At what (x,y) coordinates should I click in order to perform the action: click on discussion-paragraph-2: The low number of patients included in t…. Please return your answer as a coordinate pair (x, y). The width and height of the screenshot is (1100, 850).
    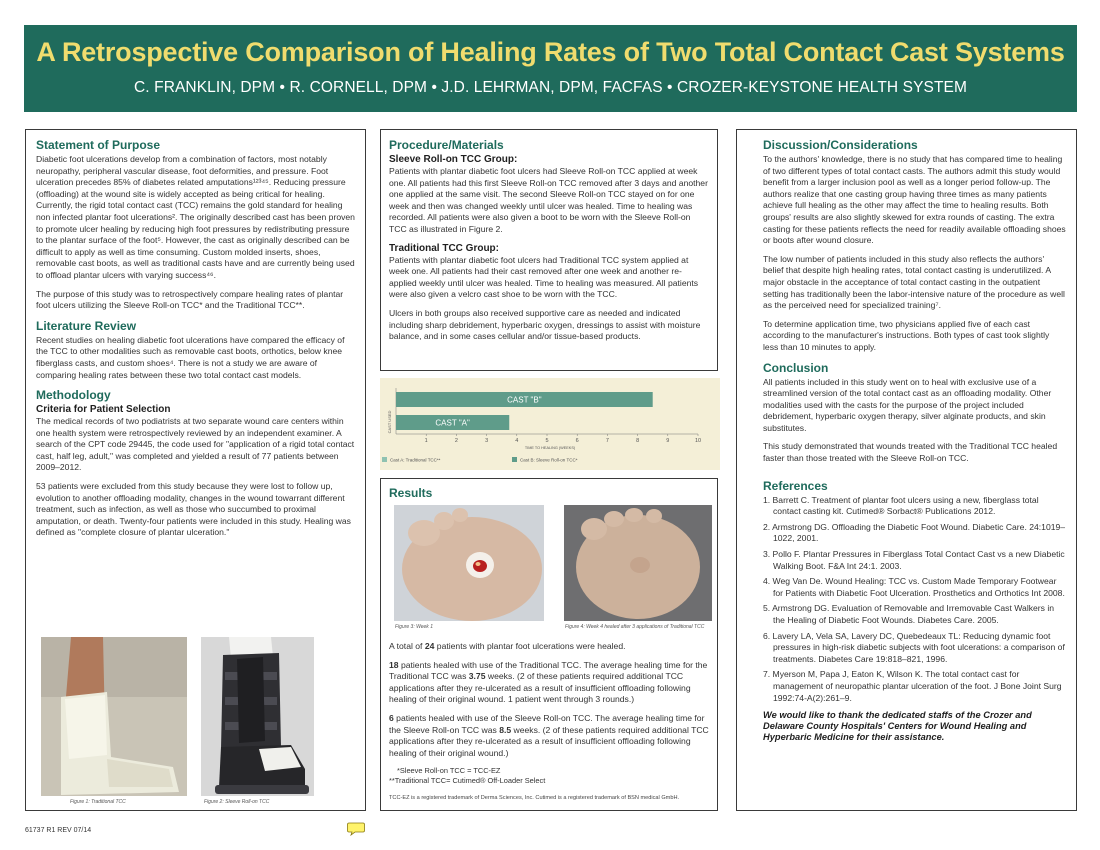
    Looking at the image, I should click on (914, 282).